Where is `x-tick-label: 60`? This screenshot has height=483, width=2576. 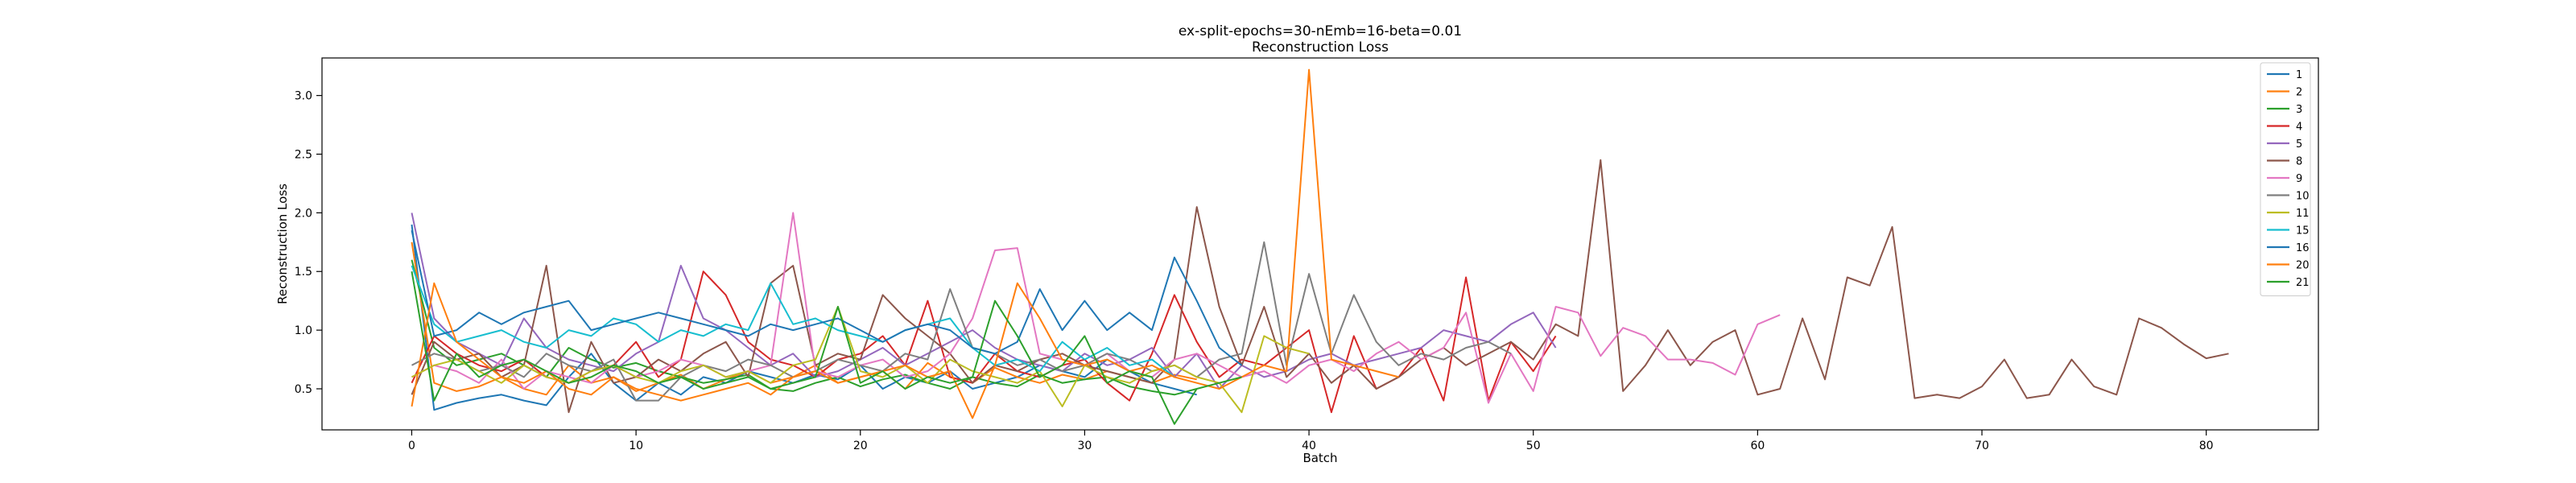 x-tick-label: 60 is located at coordinates (1757, 446).